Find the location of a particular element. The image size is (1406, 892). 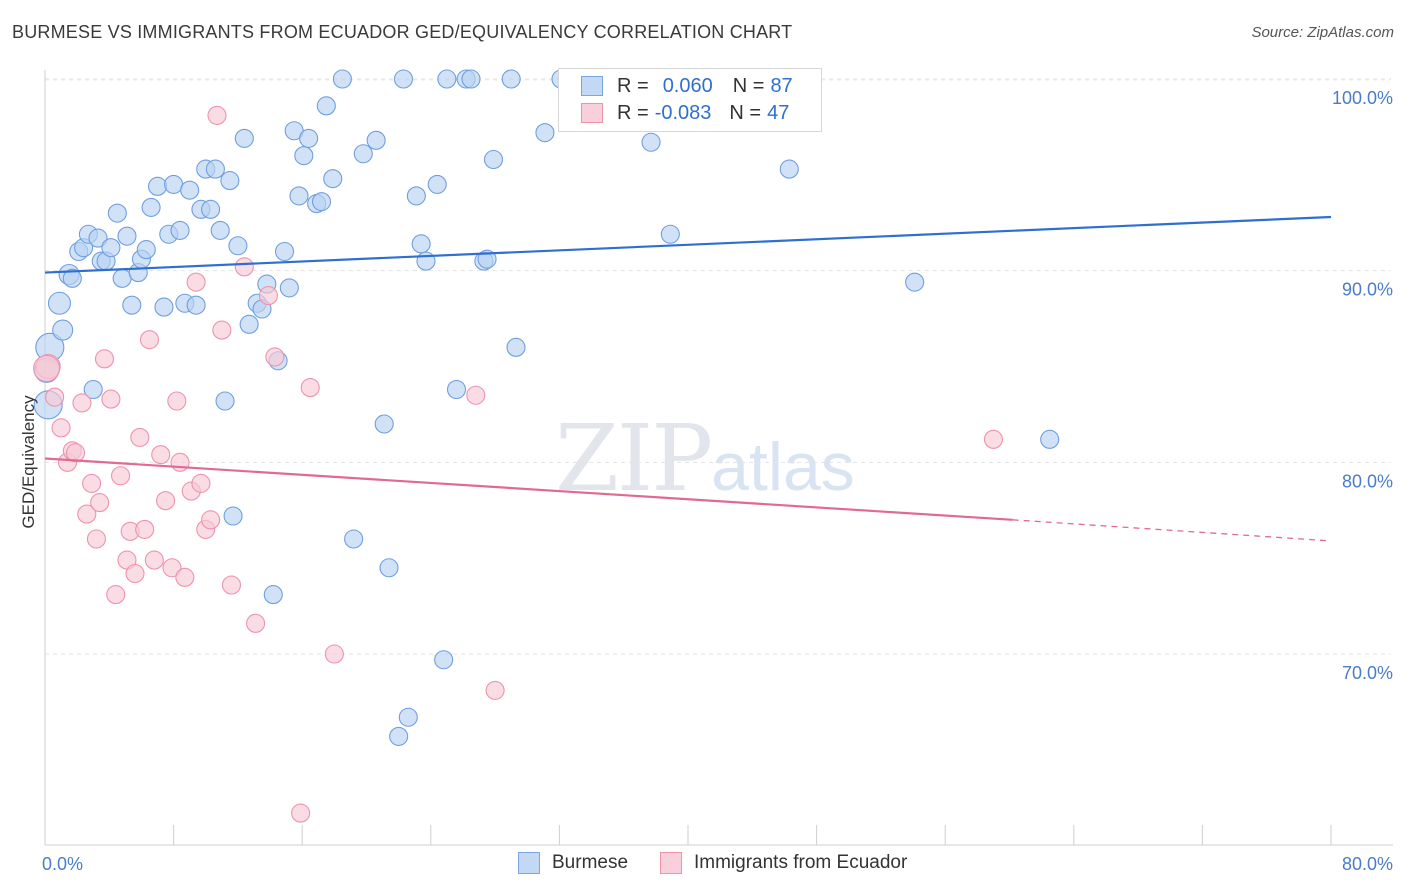

ecuador-trend-extension is located at coordinates (1172, 530).